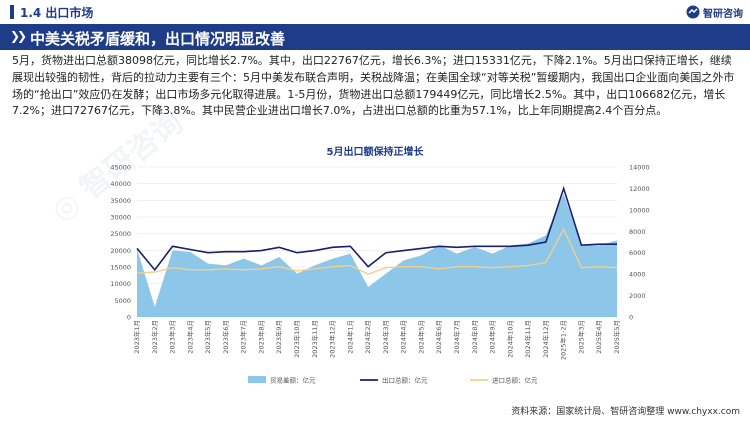 The width and height of the screenshot is (750, 422). What do you see at coordinates (693, 12) in the screenshot?
I see `brand-logo-icon` at bounding box center [693, 12].